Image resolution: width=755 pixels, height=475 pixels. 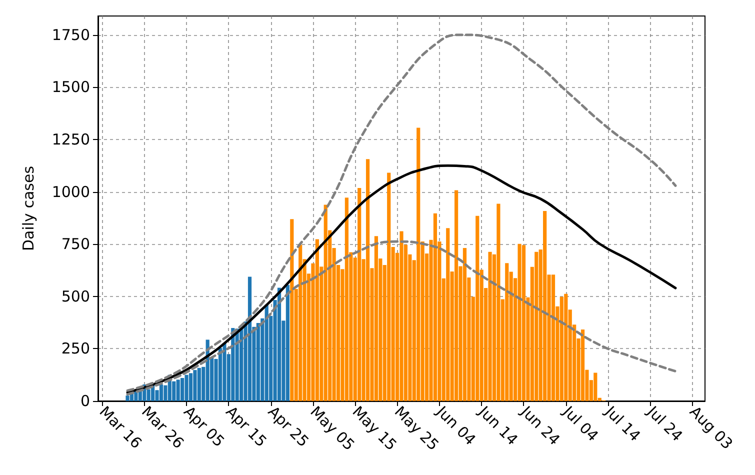 I want to click on y-tick-label: 750, so click(x=75, y=244).